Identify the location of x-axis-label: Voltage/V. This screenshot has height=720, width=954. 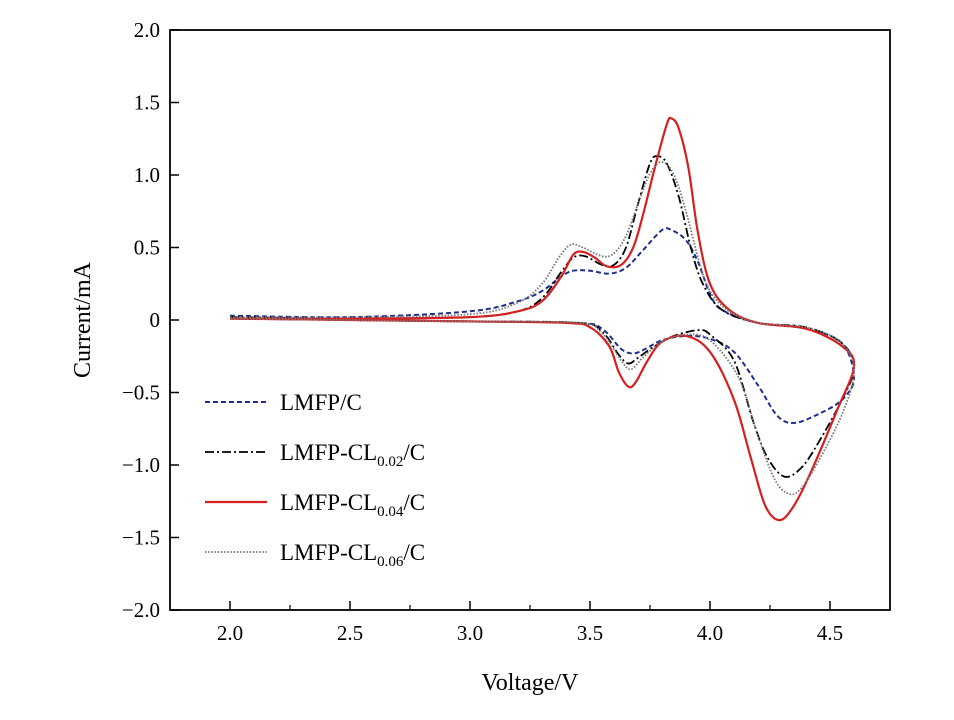
(531, 683).